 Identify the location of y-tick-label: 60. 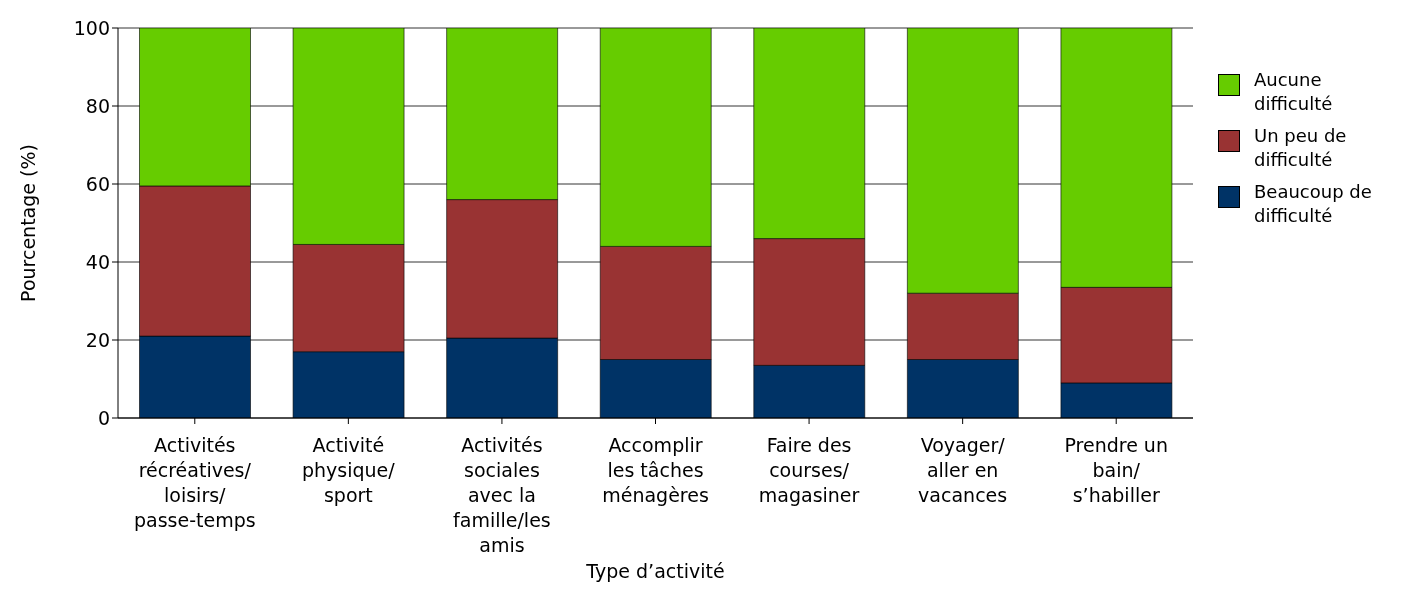
(97, 183).